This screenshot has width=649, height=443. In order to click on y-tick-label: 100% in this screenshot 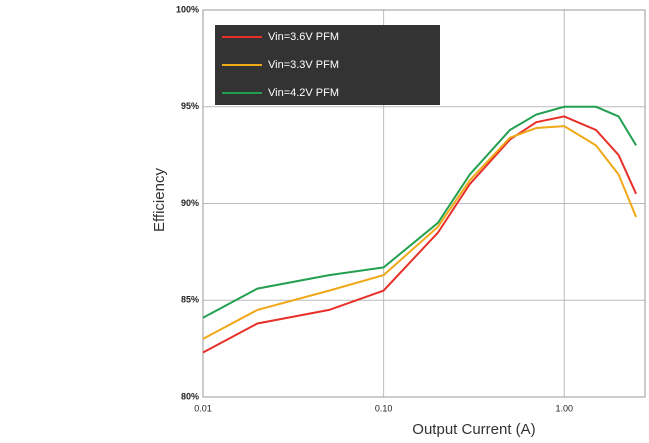, I will do `click(187, 9)`.